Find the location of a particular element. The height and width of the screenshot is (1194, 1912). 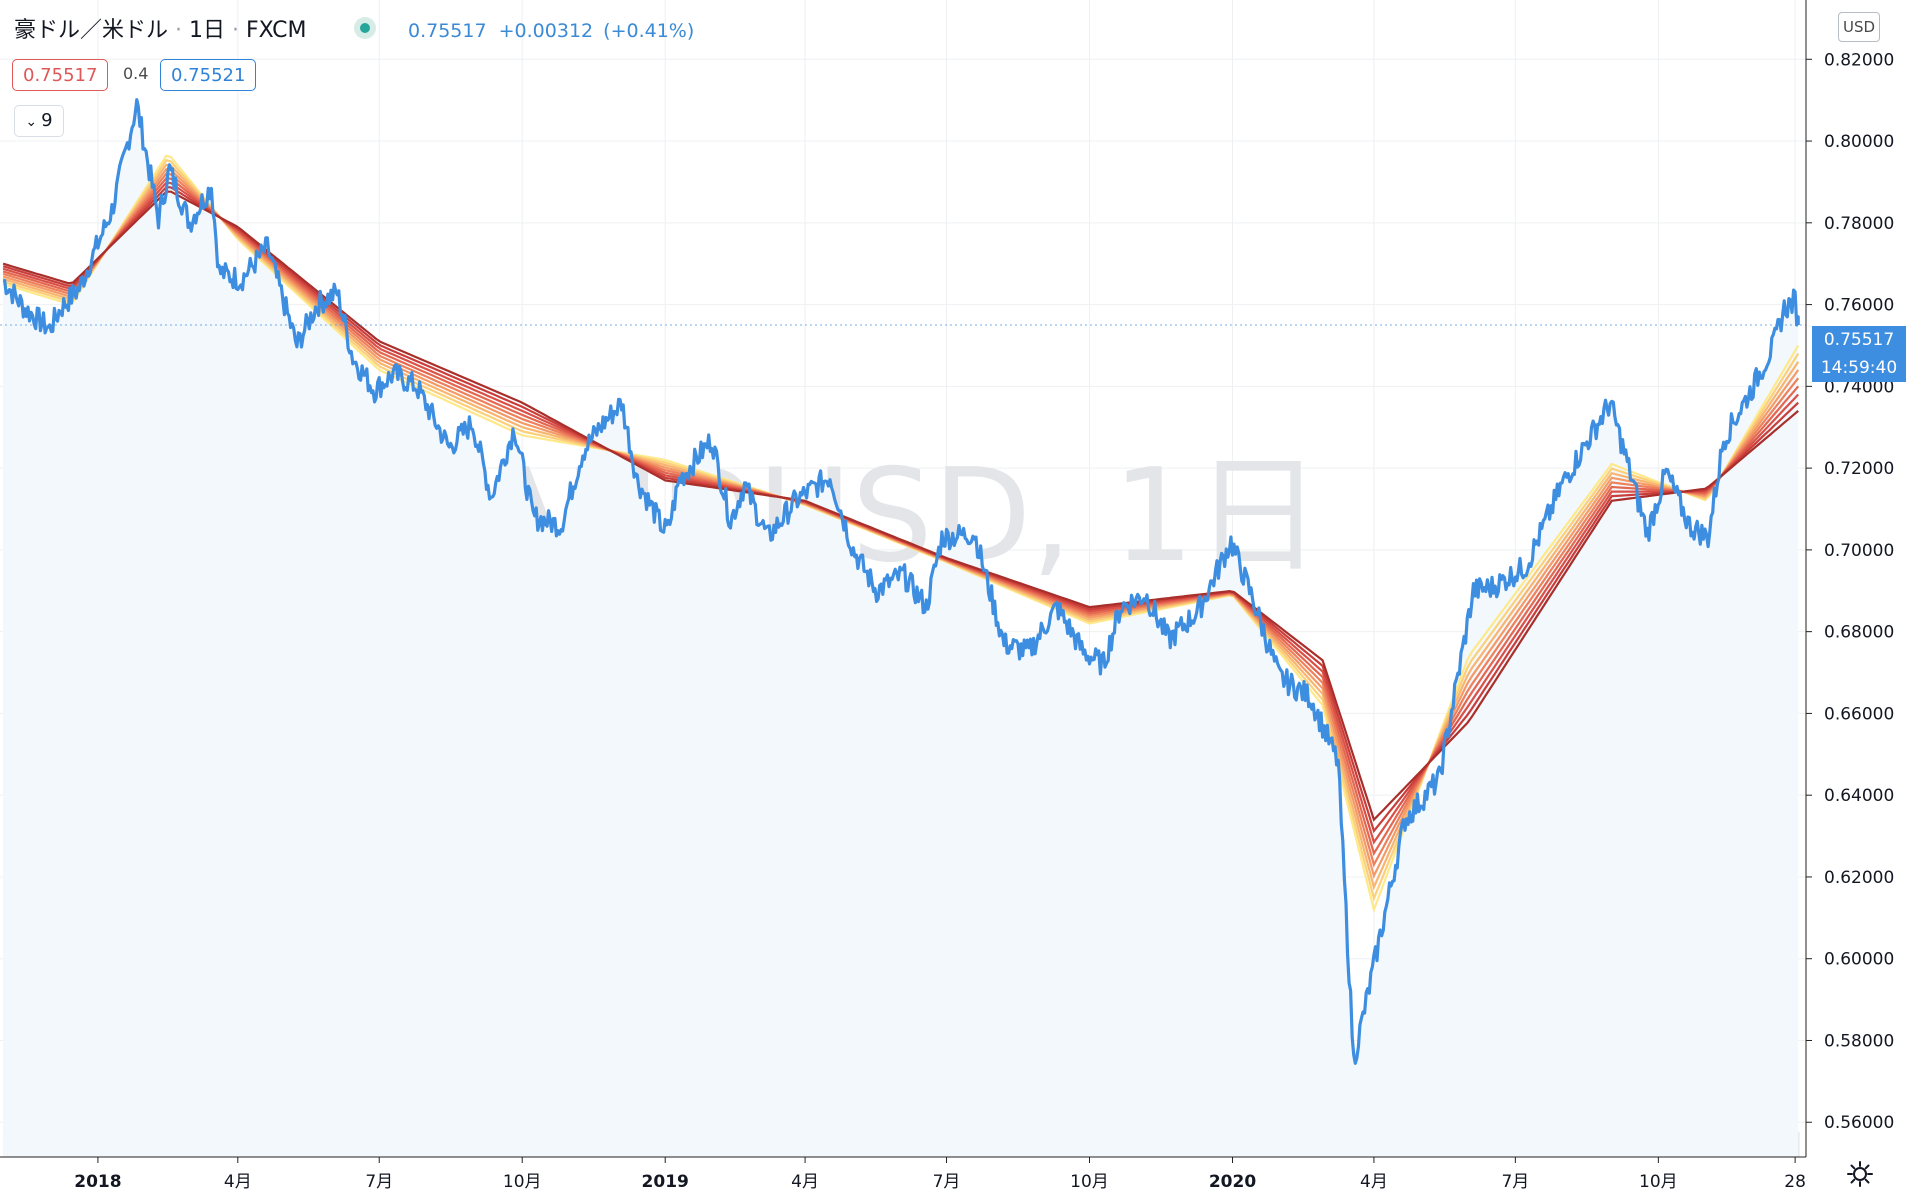

gear-icon is located at coordinates (1860, 1174).